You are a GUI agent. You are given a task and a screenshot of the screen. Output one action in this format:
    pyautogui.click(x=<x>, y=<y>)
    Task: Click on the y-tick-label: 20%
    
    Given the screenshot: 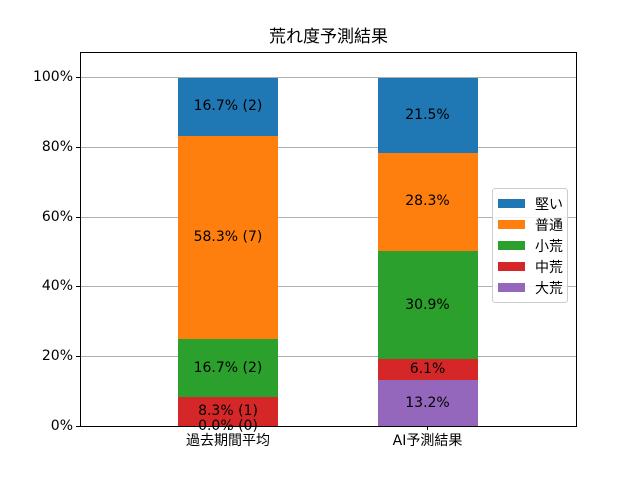 What is the action you would take?
    pyautogui.click(x=57, y=355)
    